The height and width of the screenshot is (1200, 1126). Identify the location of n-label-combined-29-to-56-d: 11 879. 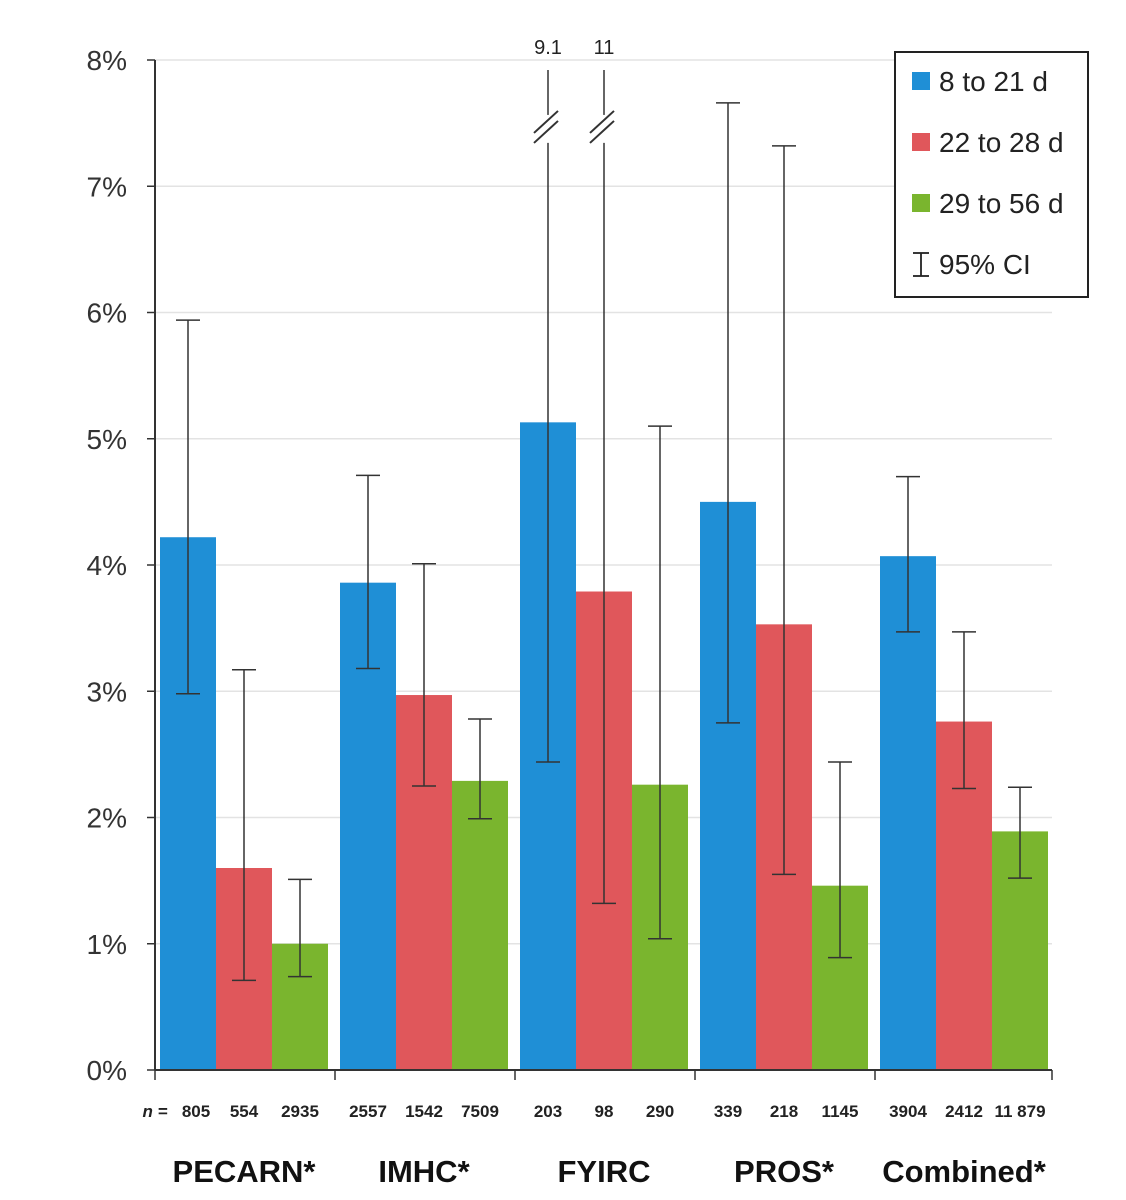
(1019, 1111).